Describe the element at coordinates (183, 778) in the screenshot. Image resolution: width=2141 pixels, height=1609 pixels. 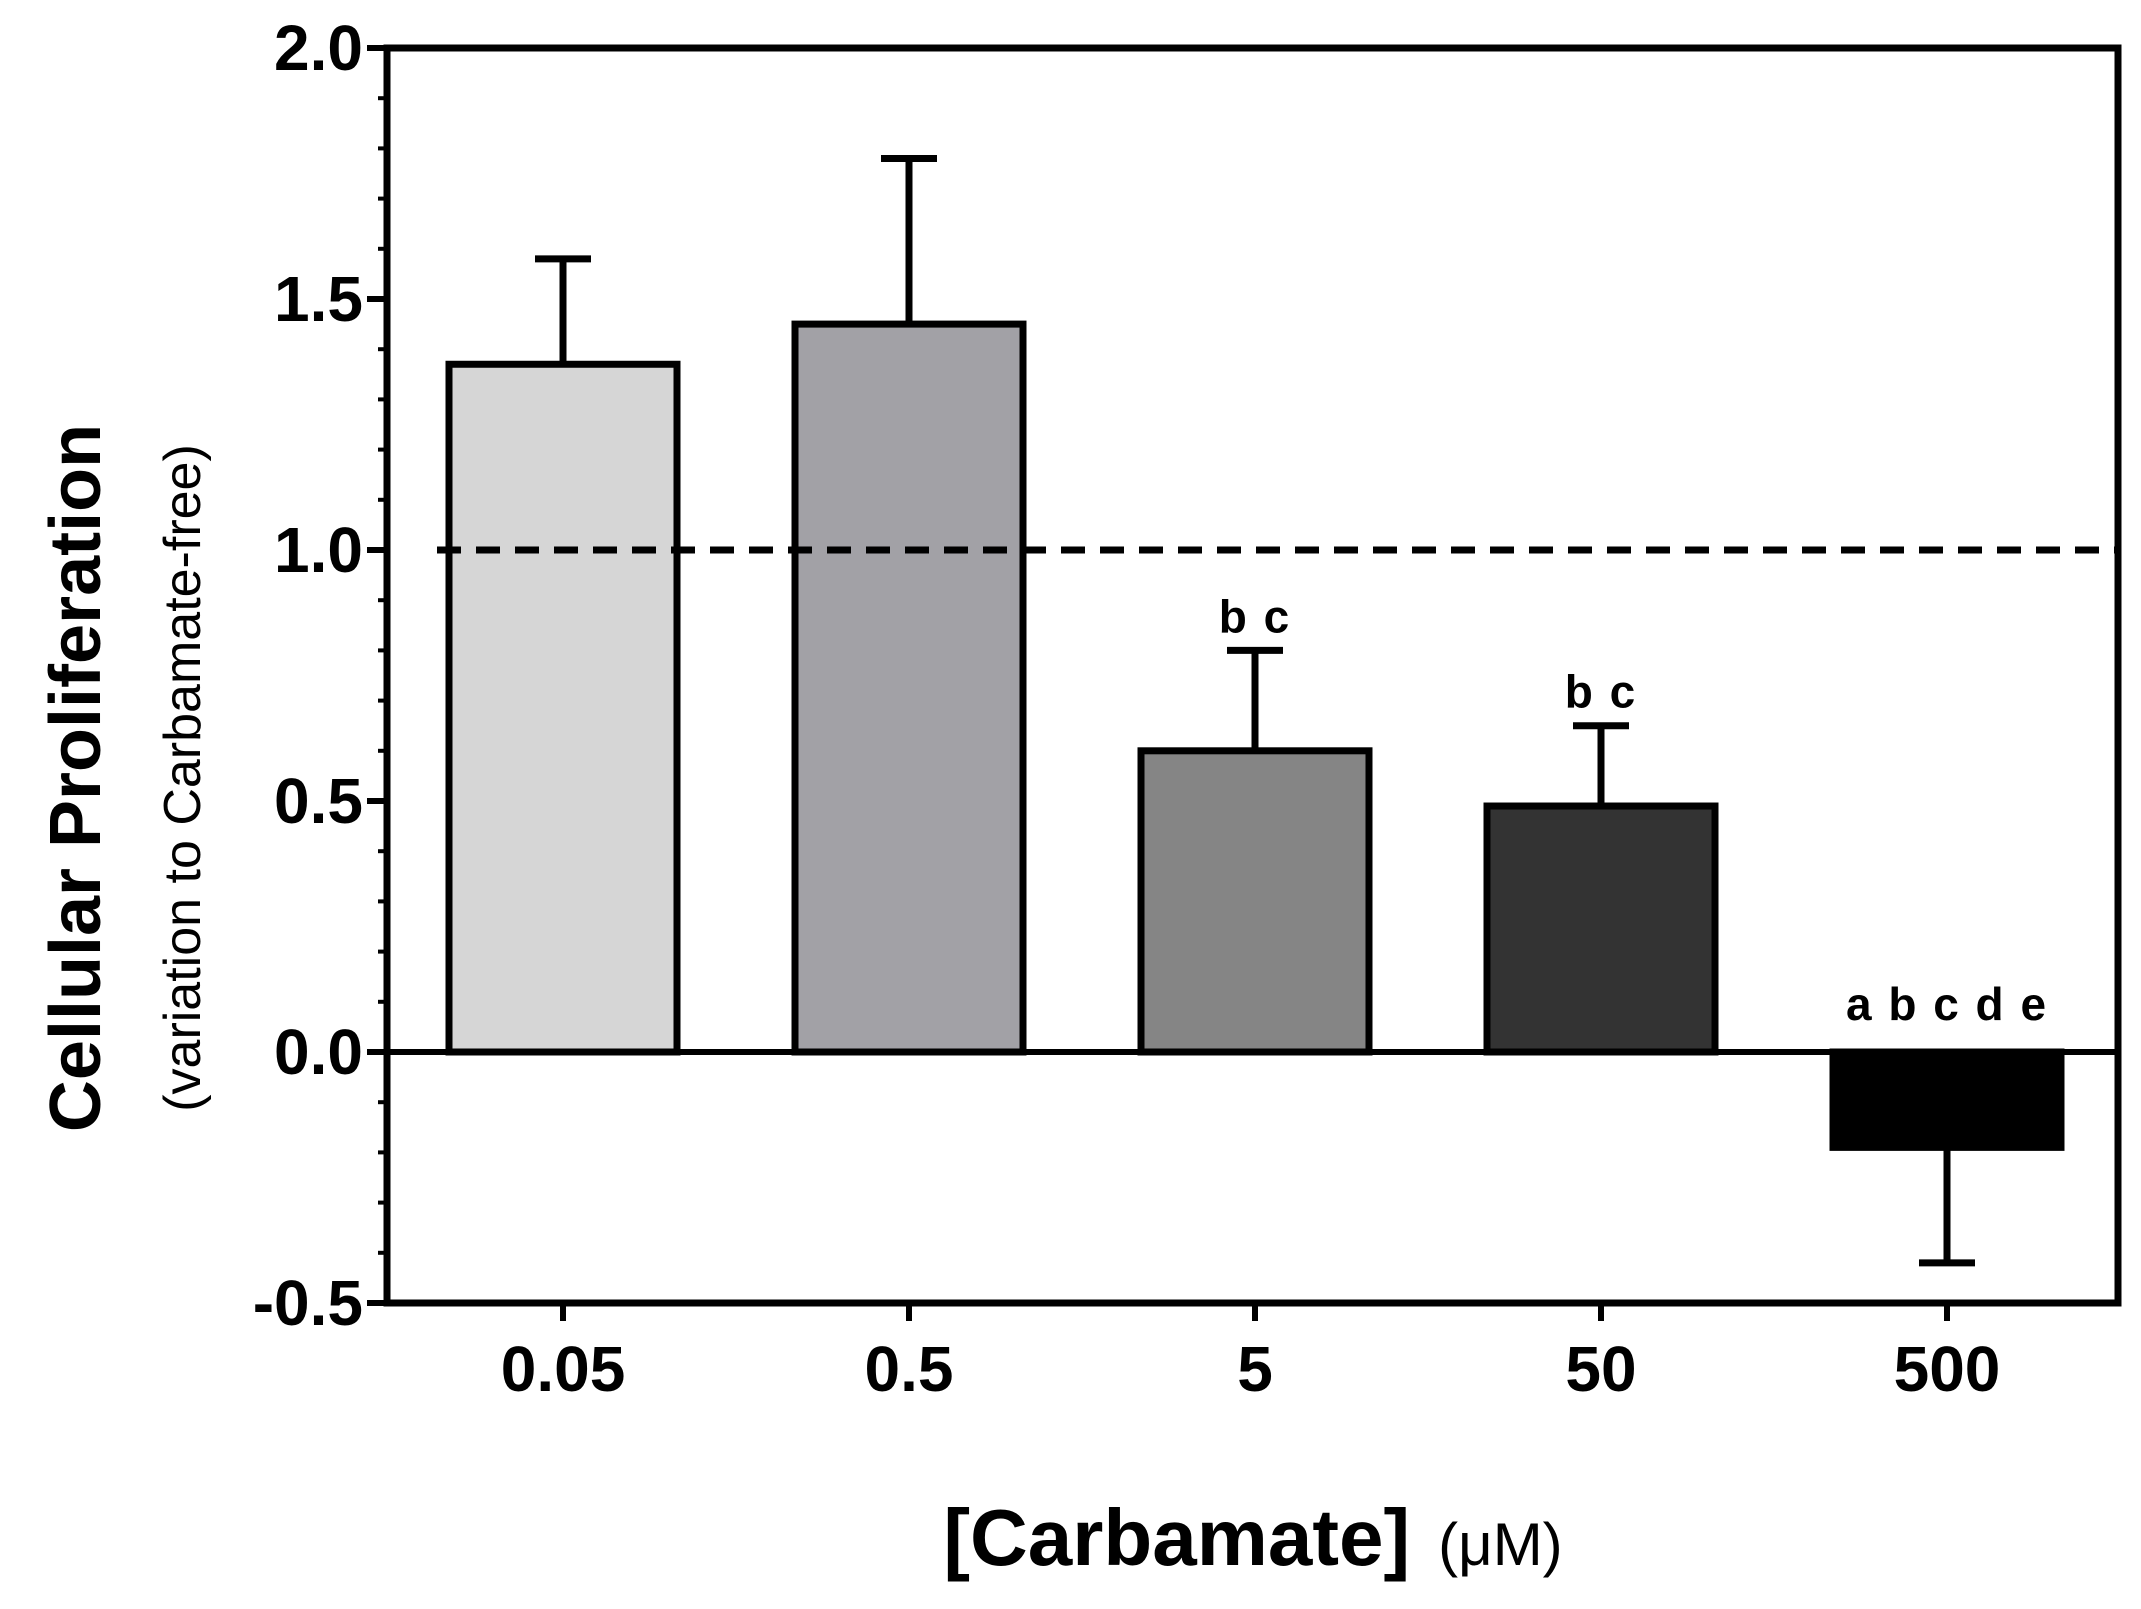
I see `y-axis-sublabel: (variation to Carbamate-free)` at that location.